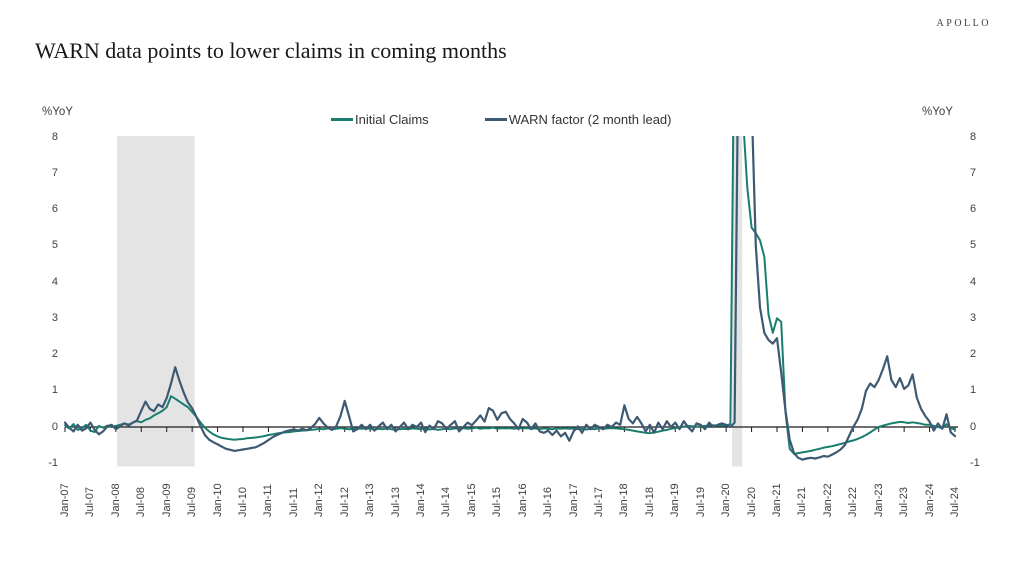  I want to click on y-axis-tick-label-right: 3, so click(973, 317).